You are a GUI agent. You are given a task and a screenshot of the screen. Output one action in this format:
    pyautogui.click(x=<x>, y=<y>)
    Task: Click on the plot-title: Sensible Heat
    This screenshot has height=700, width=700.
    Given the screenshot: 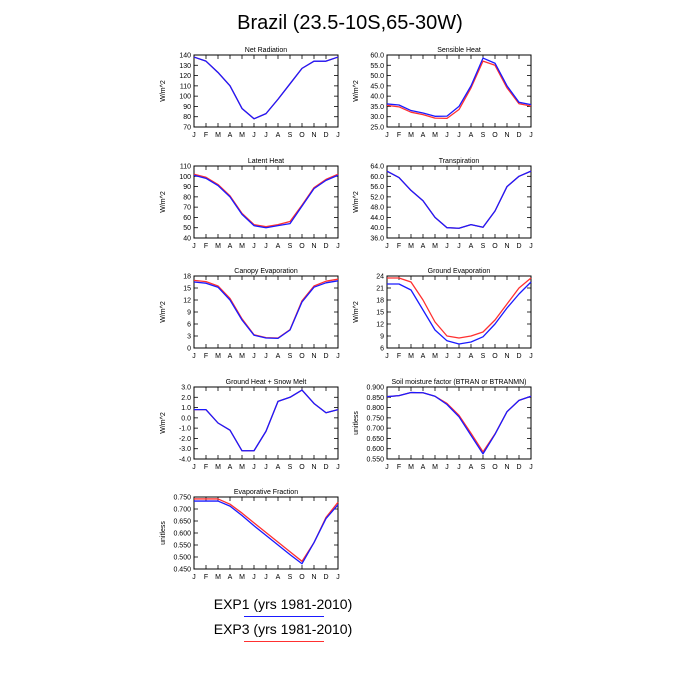 What is the action you would take?
    pyautogui.click(x=459, y=50)
    